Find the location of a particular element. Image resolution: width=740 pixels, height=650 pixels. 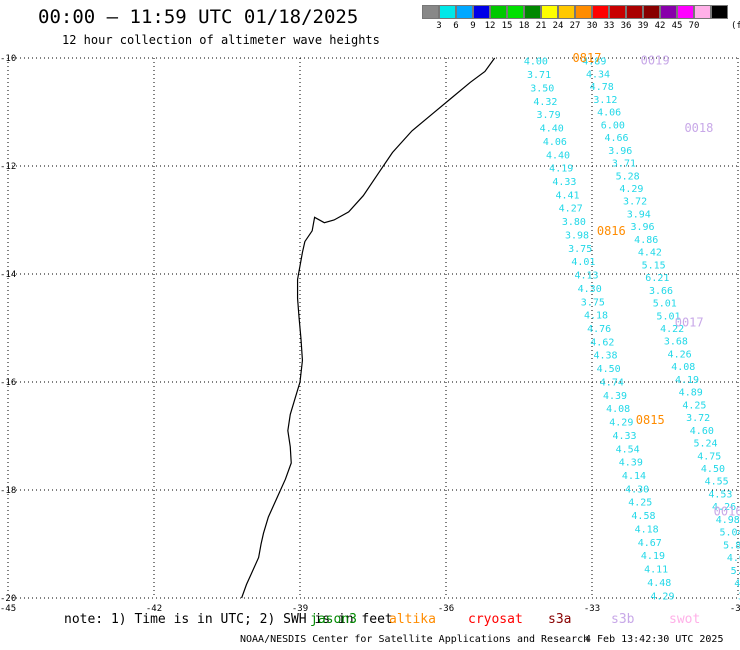

wave-height-value: 4.01 is located at coordinates (583, 262).